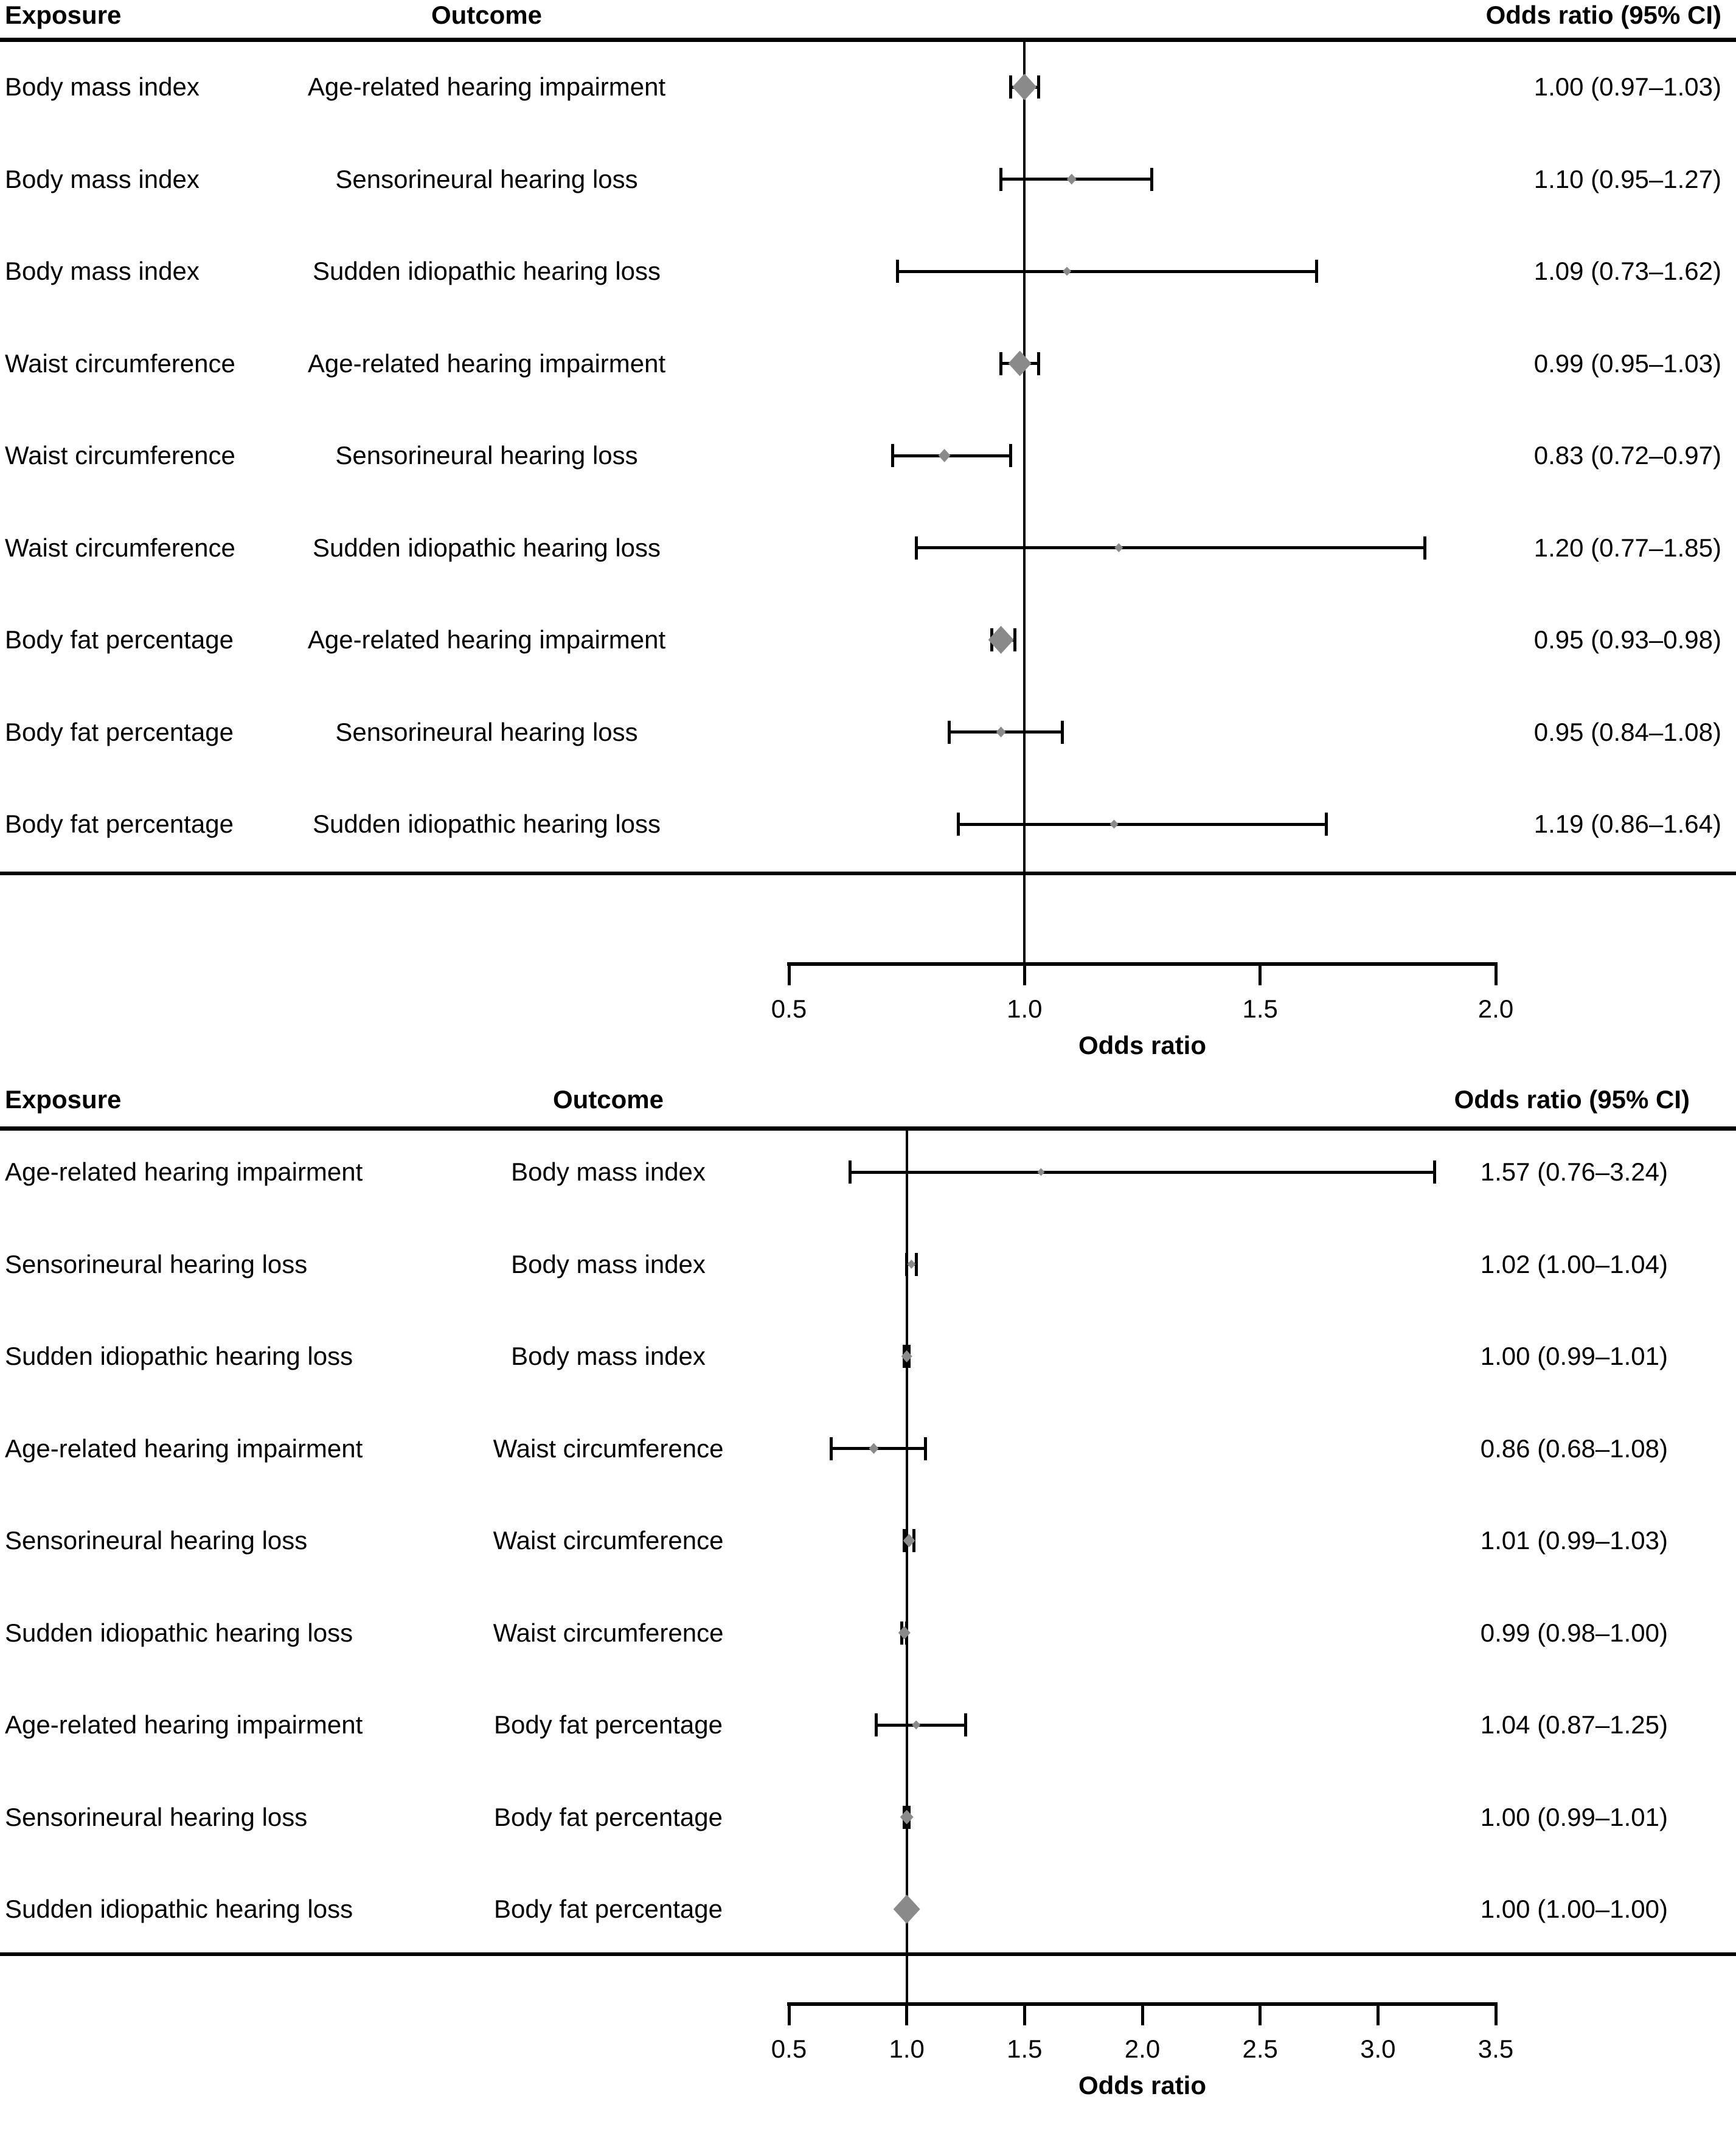  What do you see at coordinates (1627, 178) in the screenshot?
I see `odds-ratio-value: 1.10 (0.95–1.27)` at bounding box center [1627, 178].